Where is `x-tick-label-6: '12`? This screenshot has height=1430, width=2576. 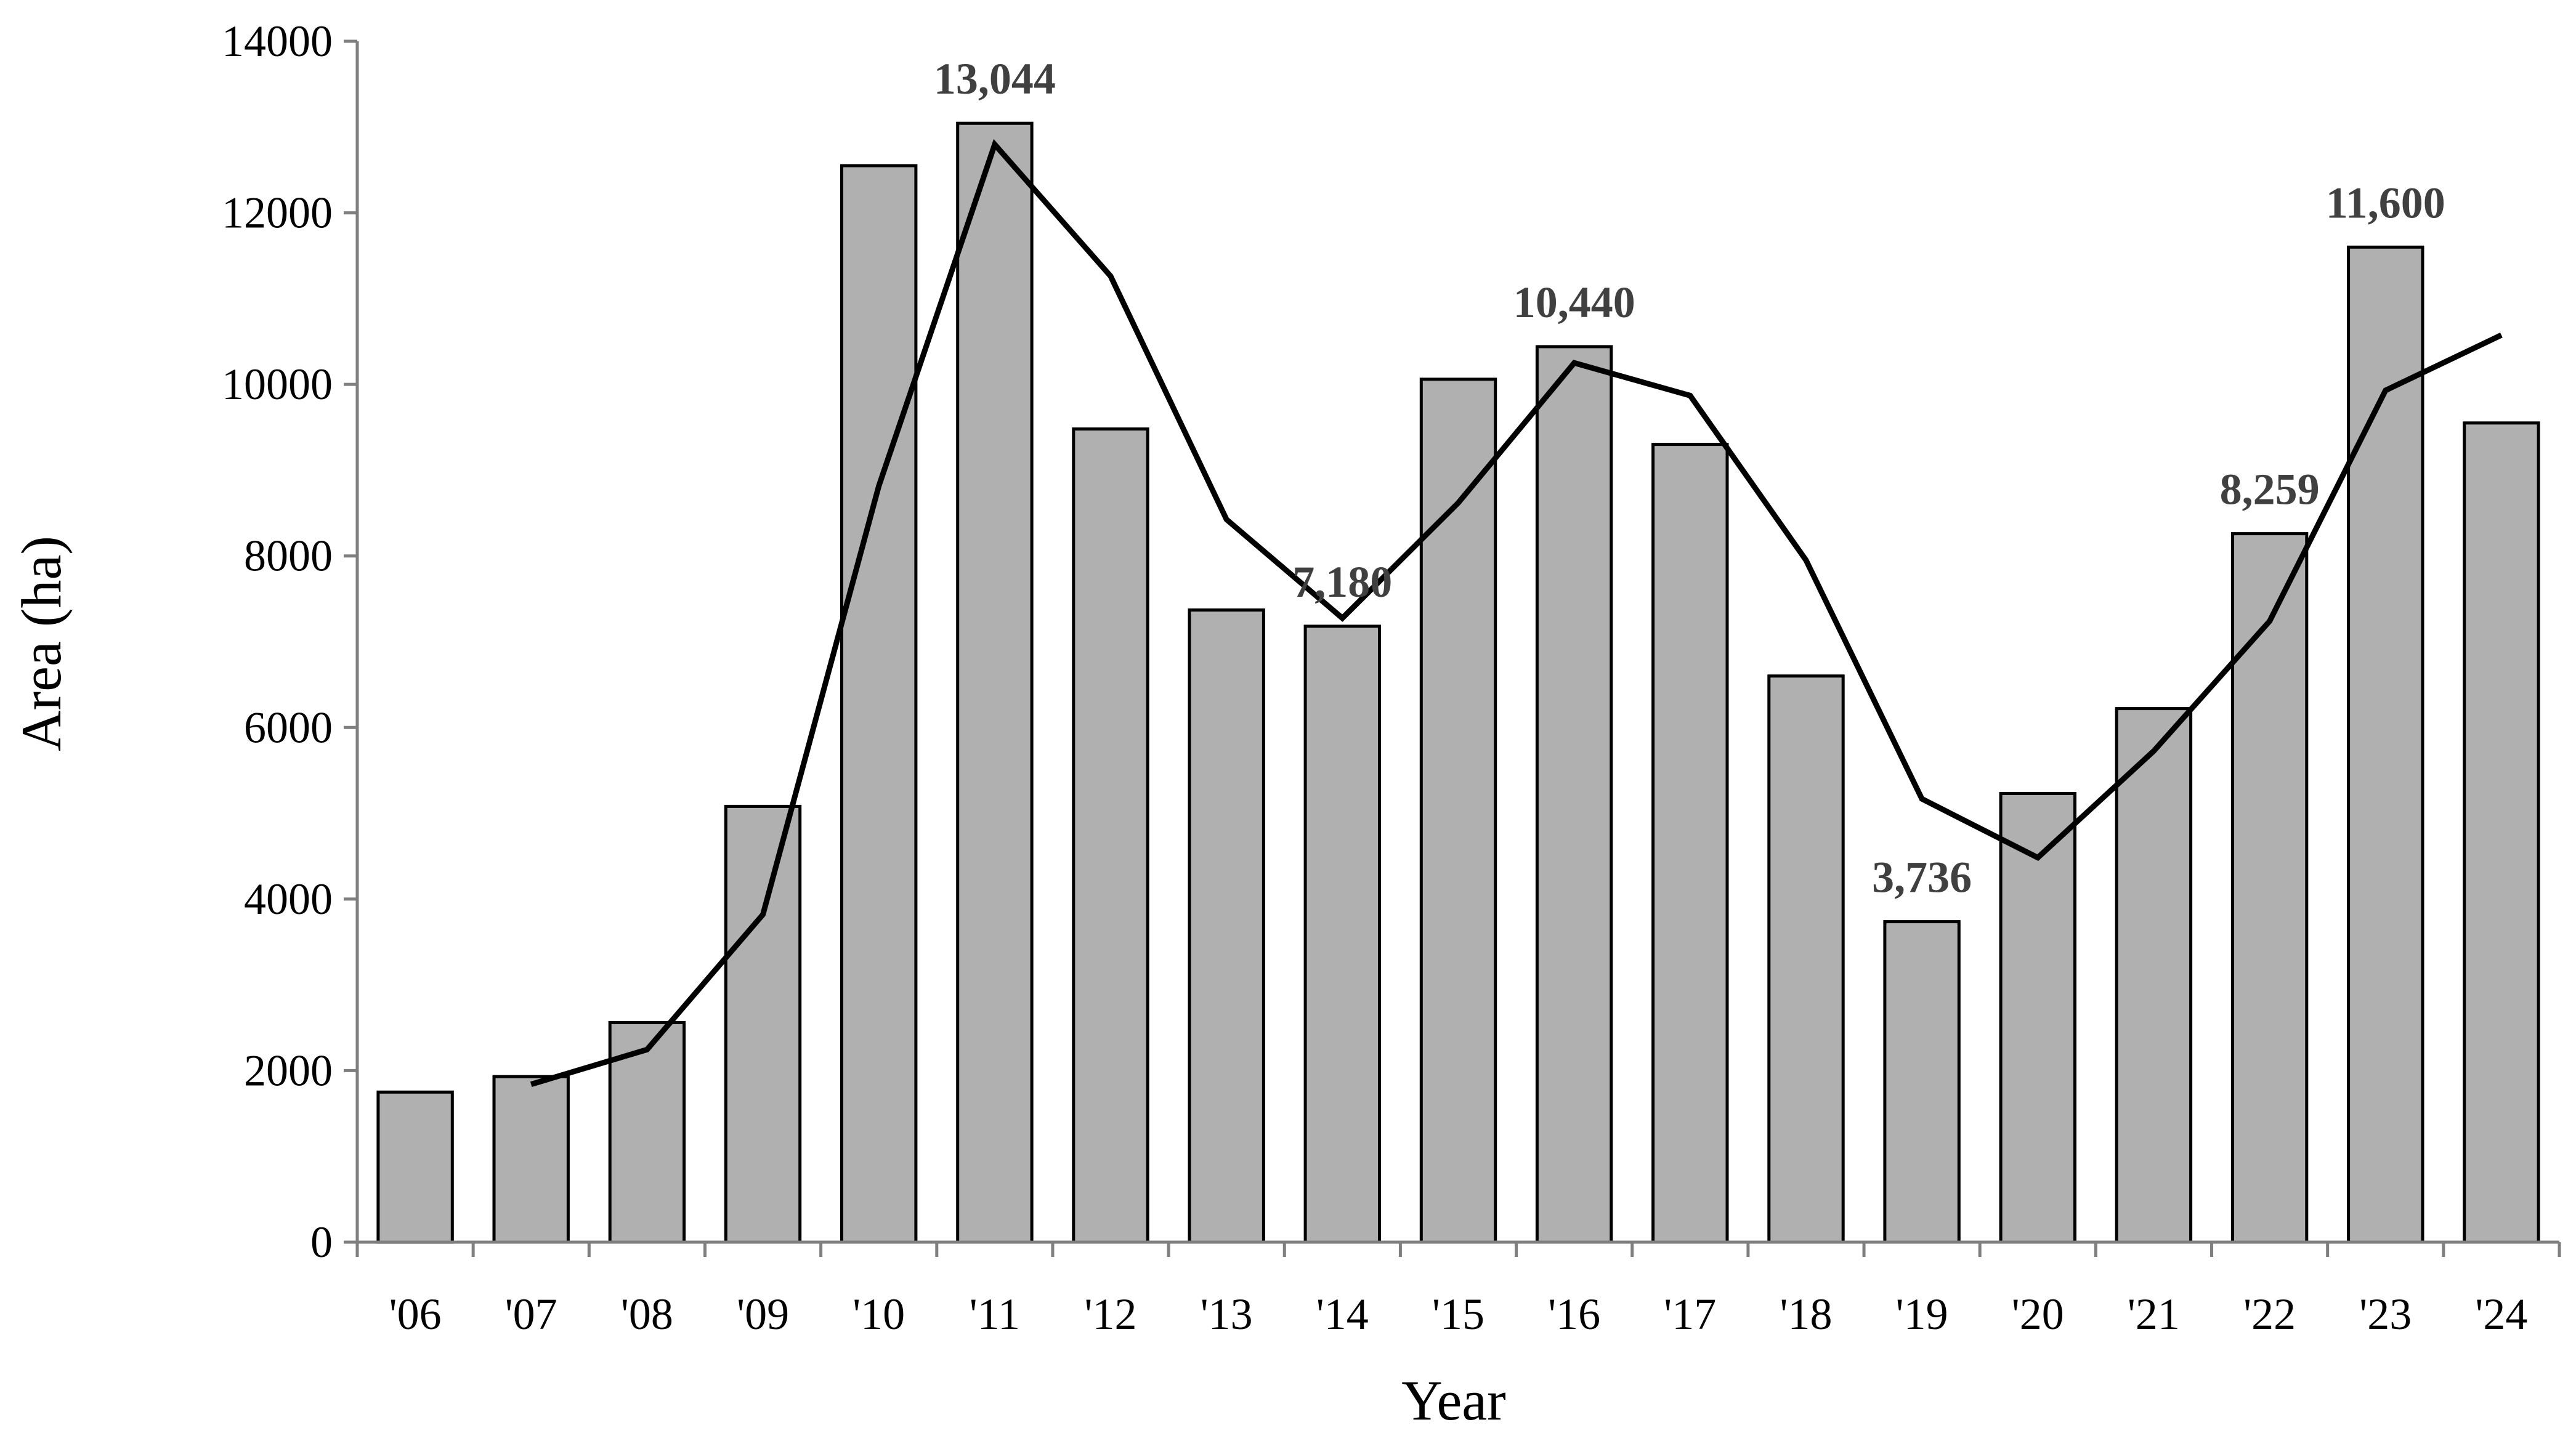
x-tick-label-6: '12 is located at coordinates (1111, 1315).